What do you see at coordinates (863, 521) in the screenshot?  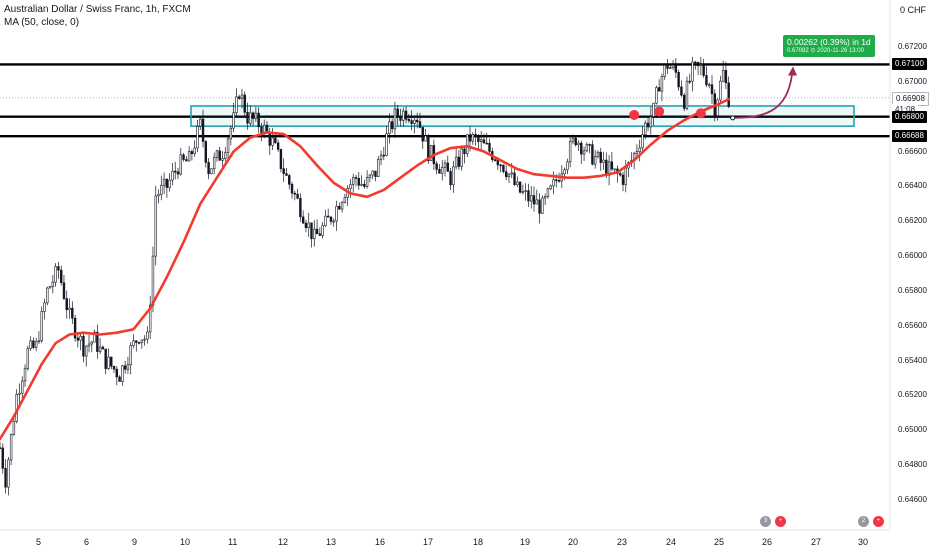 I see `event-icon: 2` at bounding box center [863, 521].